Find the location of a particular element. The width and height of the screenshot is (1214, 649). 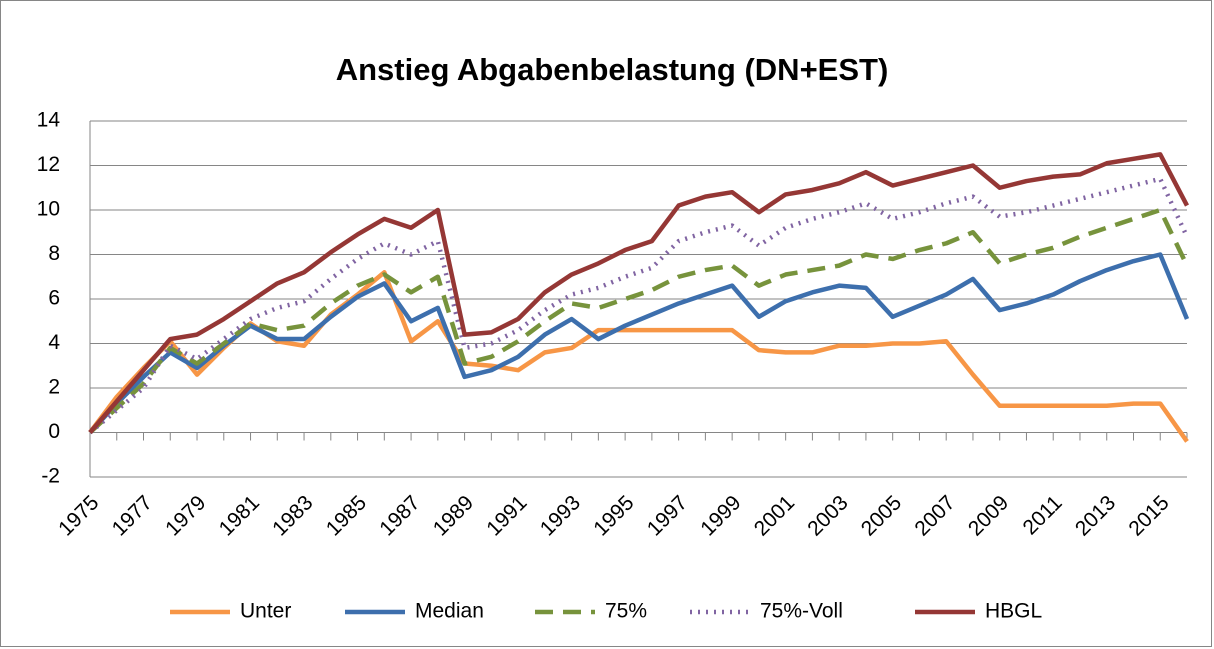

y-tick-label: 14 is located at coordinates (49, 120).